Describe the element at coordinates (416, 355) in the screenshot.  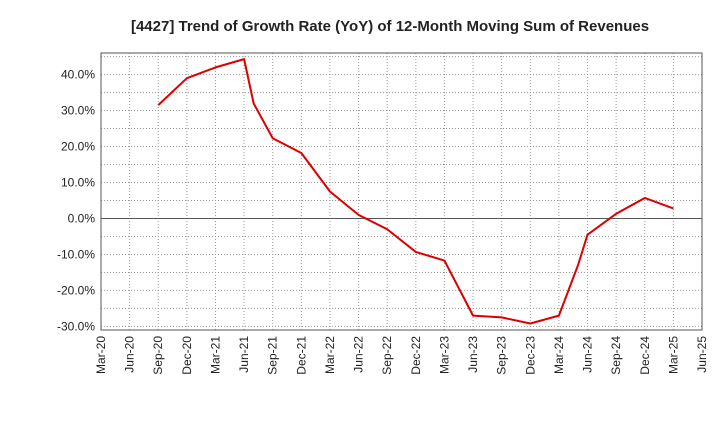
I see `x-tick-label: Dec-22` at that location.